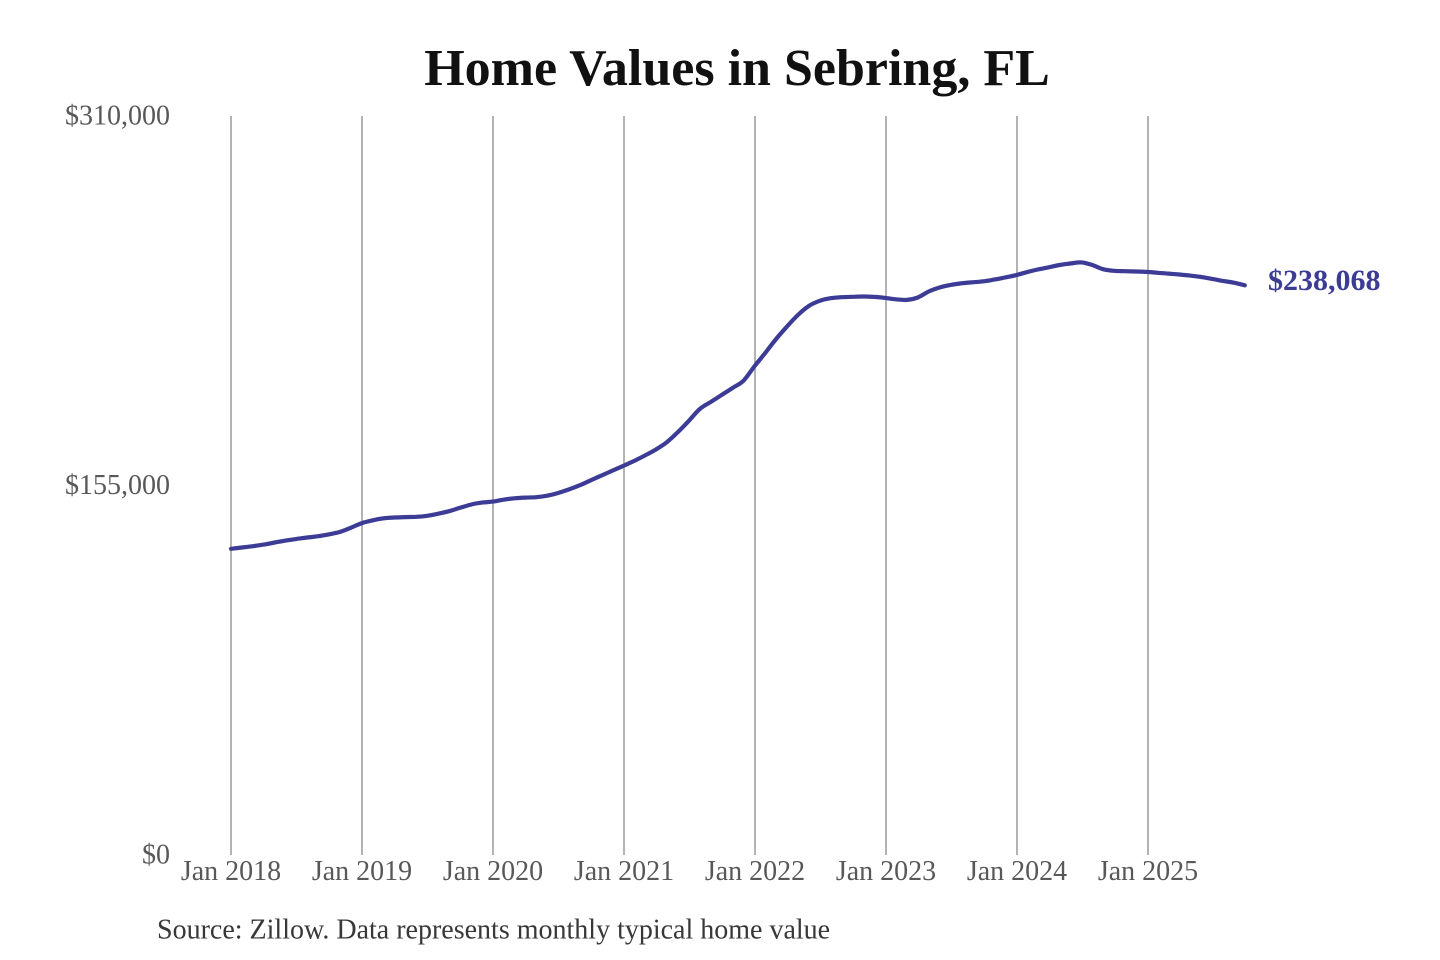  What do you see at coordinates (117, 116) in the screenshot?
I see `svg-text: $310,000` at bounding box center [117, 116].